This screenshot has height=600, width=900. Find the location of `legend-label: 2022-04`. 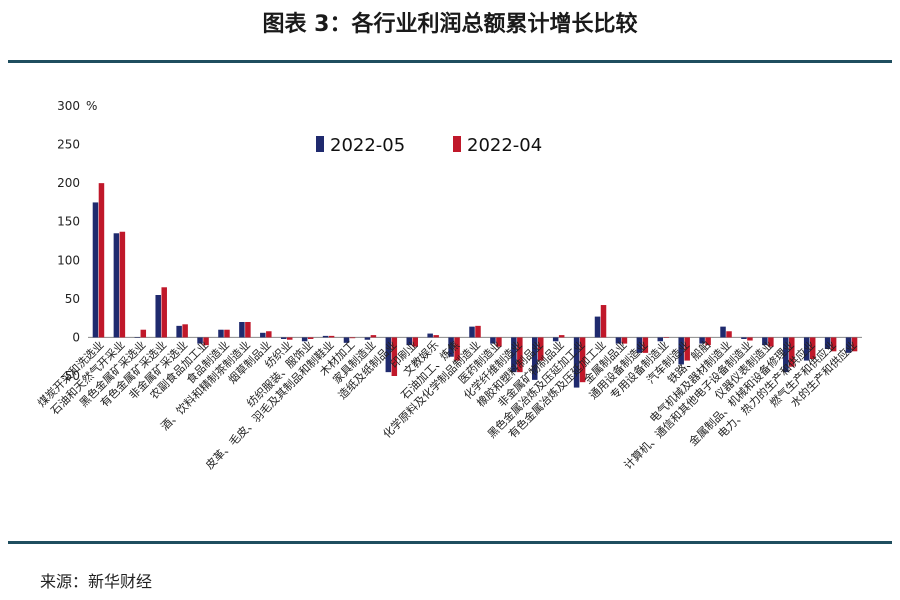

legend-label: 2022-04 is located at coordinates (504, 145).